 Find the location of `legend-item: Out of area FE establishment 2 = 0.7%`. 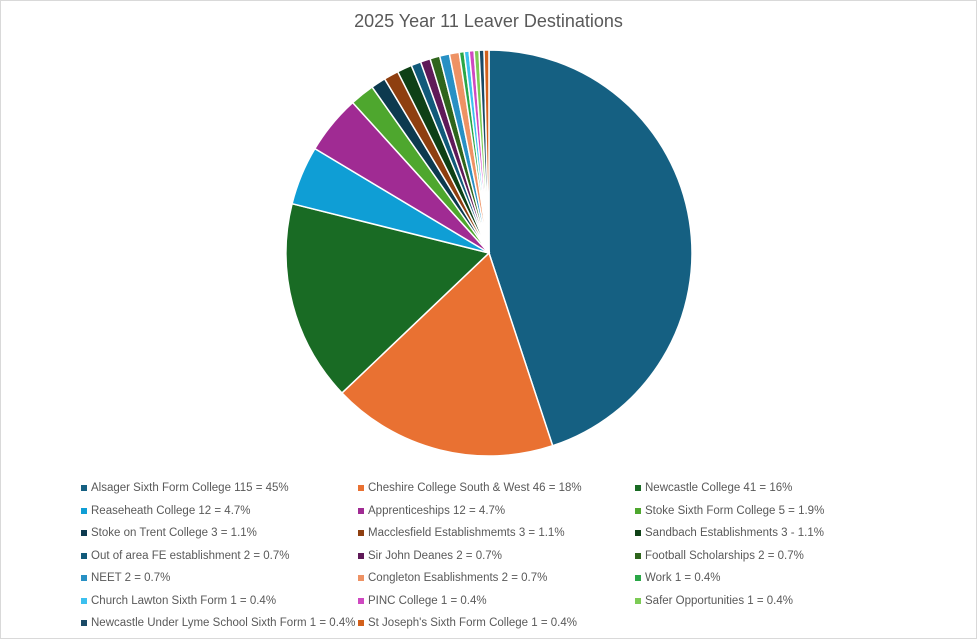

legend-item: Out of area FE establishment 2 = 0.7% is located at coordinates (219, 556).